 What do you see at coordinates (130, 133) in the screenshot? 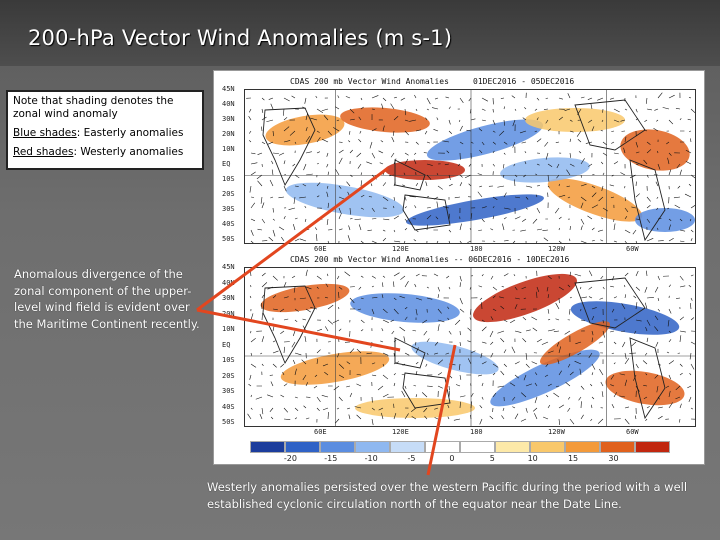
I see `note-blue-rest: : Easterly anomalies` at bounding box center [130, 133].